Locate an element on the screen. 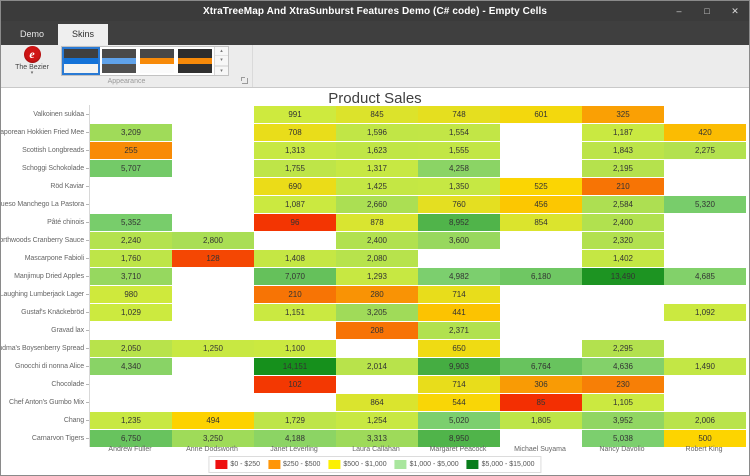 The height and width of the screenshot is (476, 750). heatmap-cell: 1,755 is located at coordinates (295, 168).